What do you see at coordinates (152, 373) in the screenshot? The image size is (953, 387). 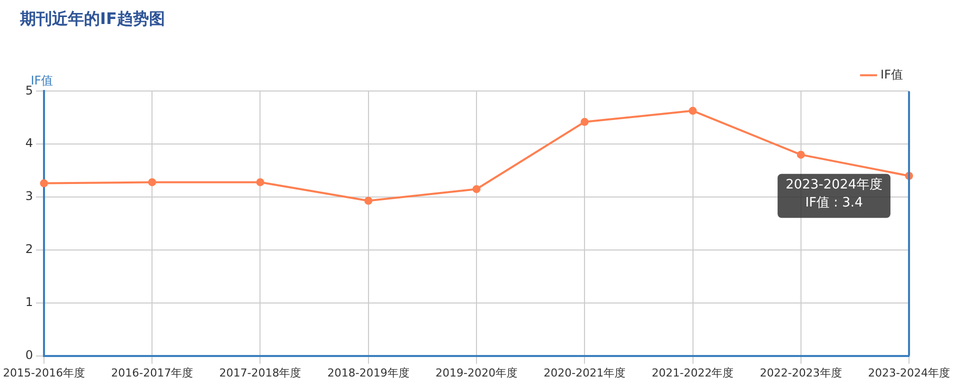 I see `x-tick-label: 2016-2017年度` at bounding box center [152, 373].